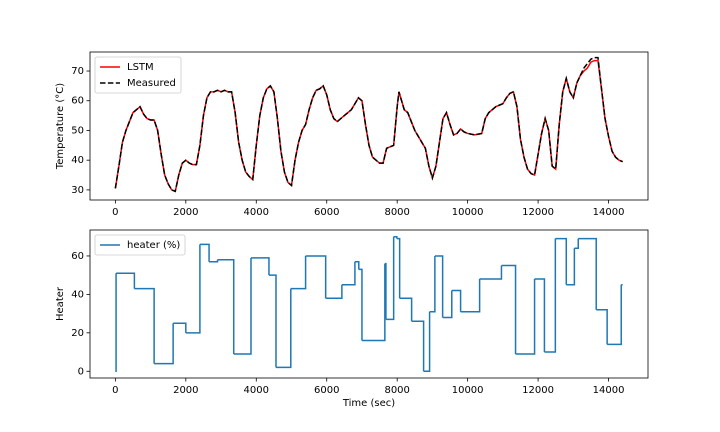 This screenshot has height=432, width=720. Describe the element at coordinates (77, 333) in the screenshot. I see `y-tick-label: 20` at that location.